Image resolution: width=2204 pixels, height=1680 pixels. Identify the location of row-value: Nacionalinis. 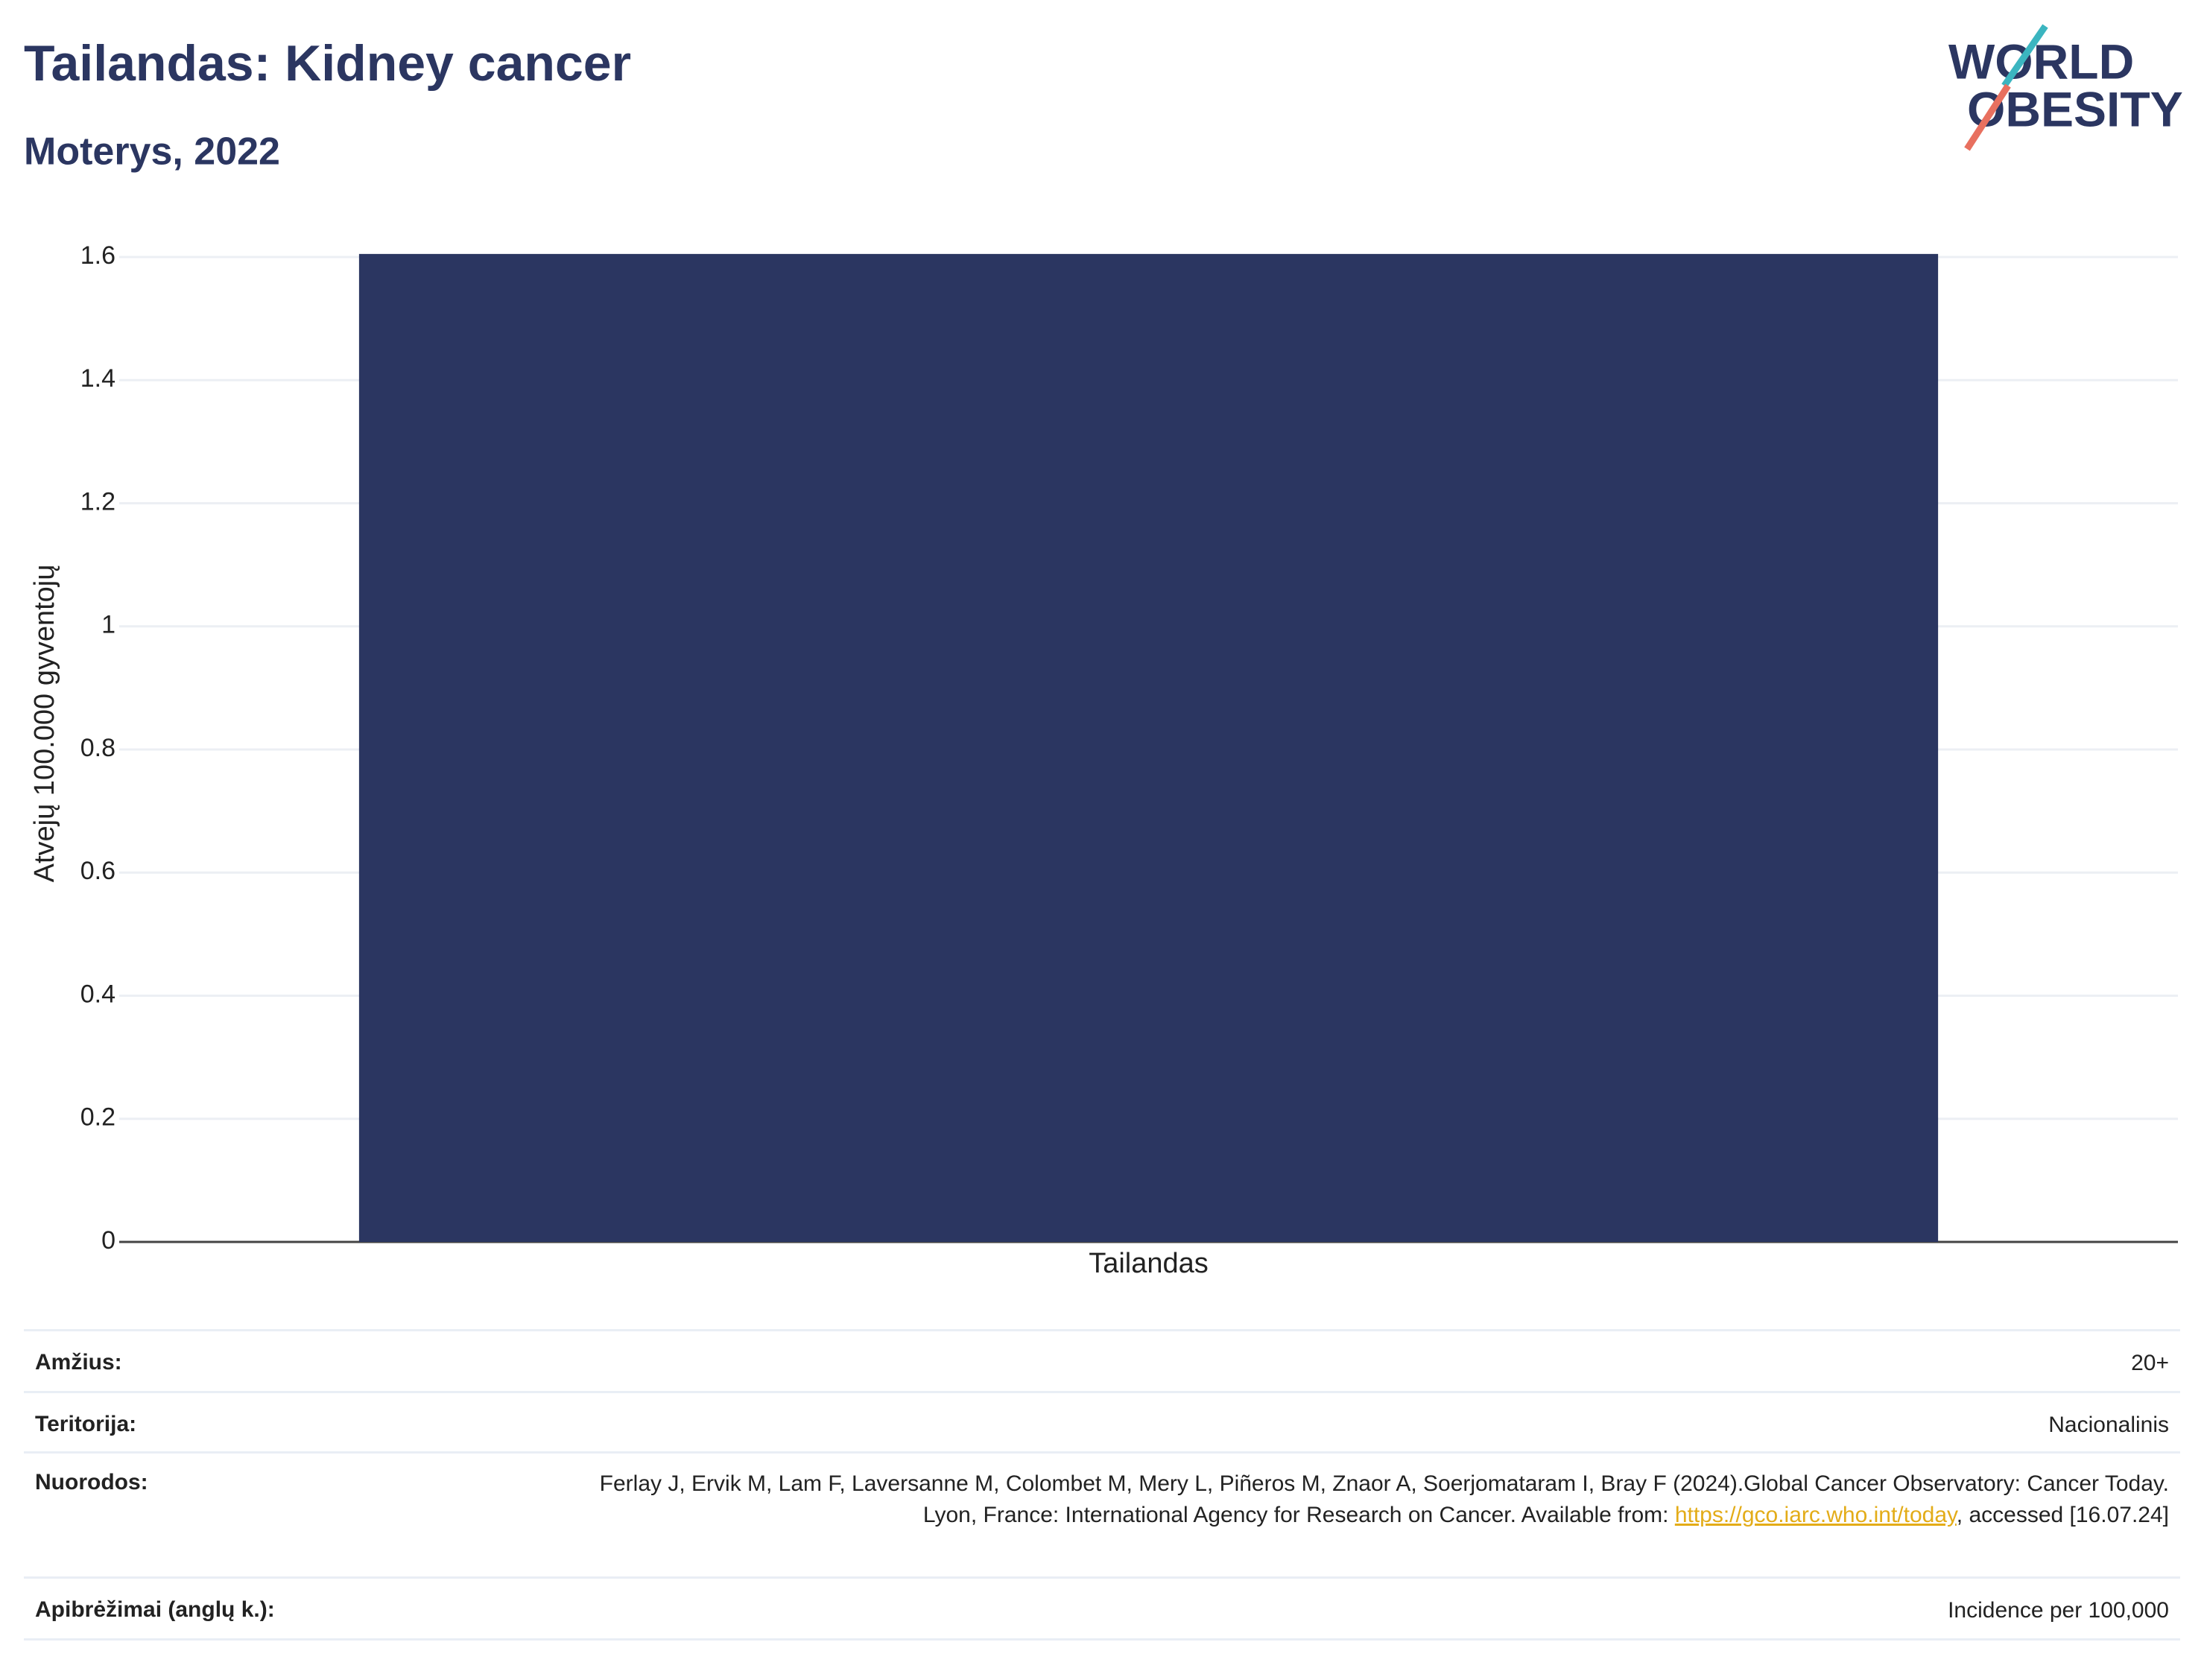
(1368, 1425).